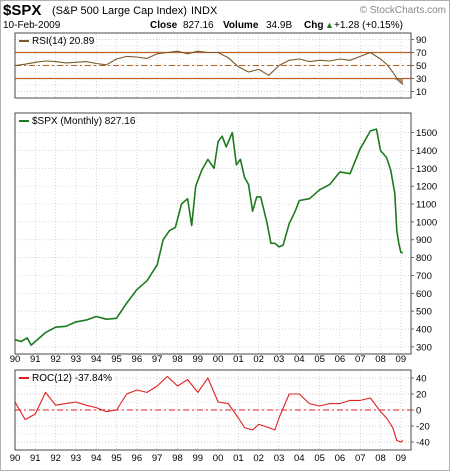  What do you see at coordinates (197, 458) in the screenshot?
I see `lower-xtick-label: 99` at bounding box center [197, 458].